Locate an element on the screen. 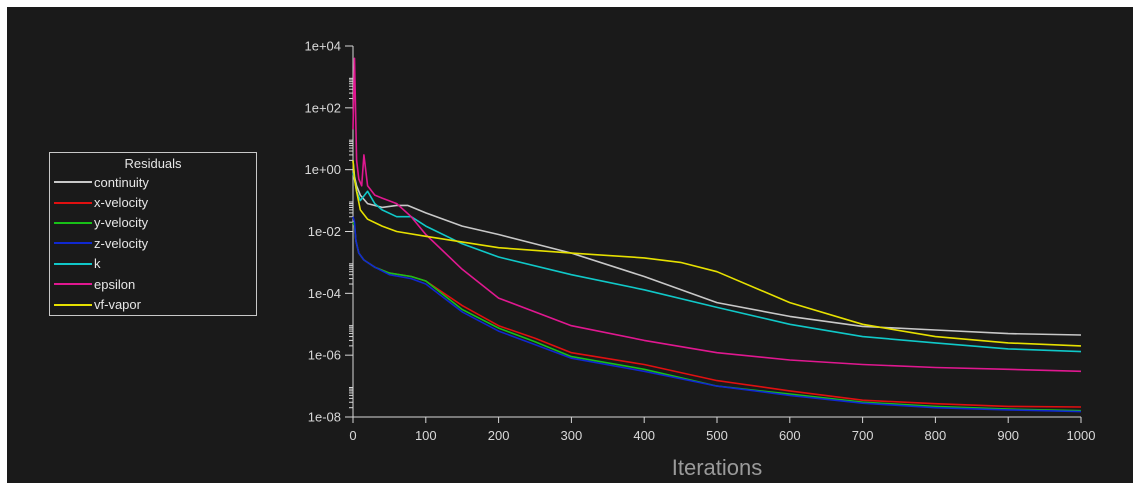  y-tick-label: 1e+04 is located at coordinates (322, 46).